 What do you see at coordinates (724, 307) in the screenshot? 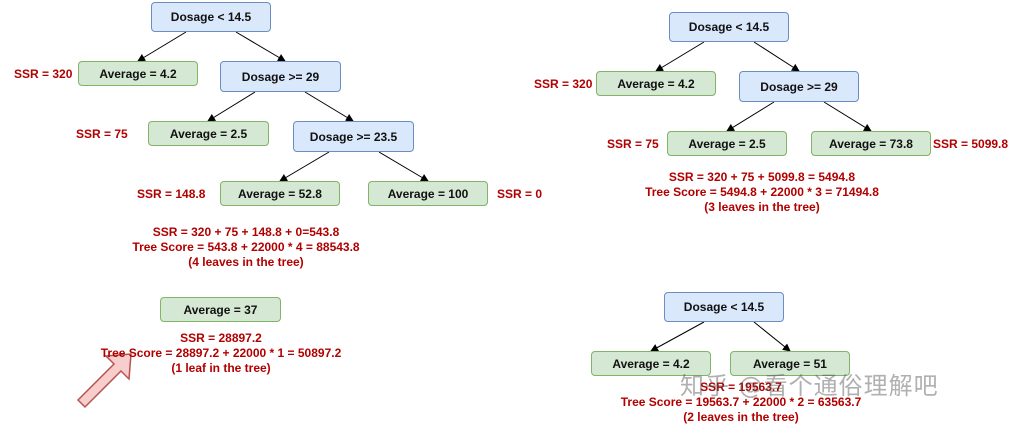
I see `t2-root-node: Dosage < 14.5` at bounding box center [724, 307].